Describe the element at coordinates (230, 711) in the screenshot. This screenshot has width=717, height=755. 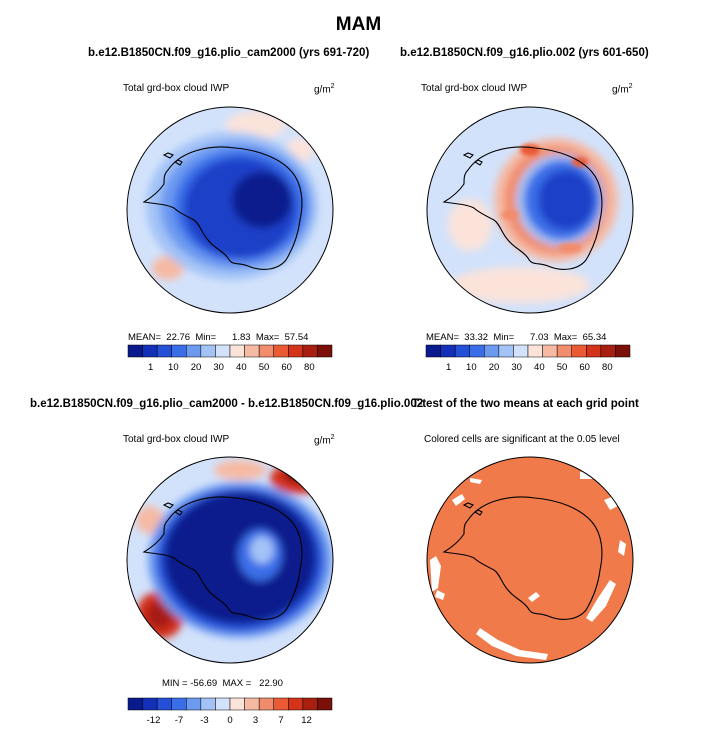
I see `colorbar-panel-3: -12 -7 -3 0 3 7 12` at that location.